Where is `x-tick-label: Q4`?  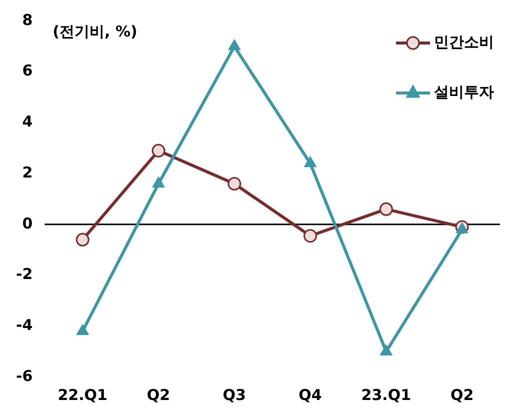
x-tick-label: Q4 is located at coordinates (310, 395).